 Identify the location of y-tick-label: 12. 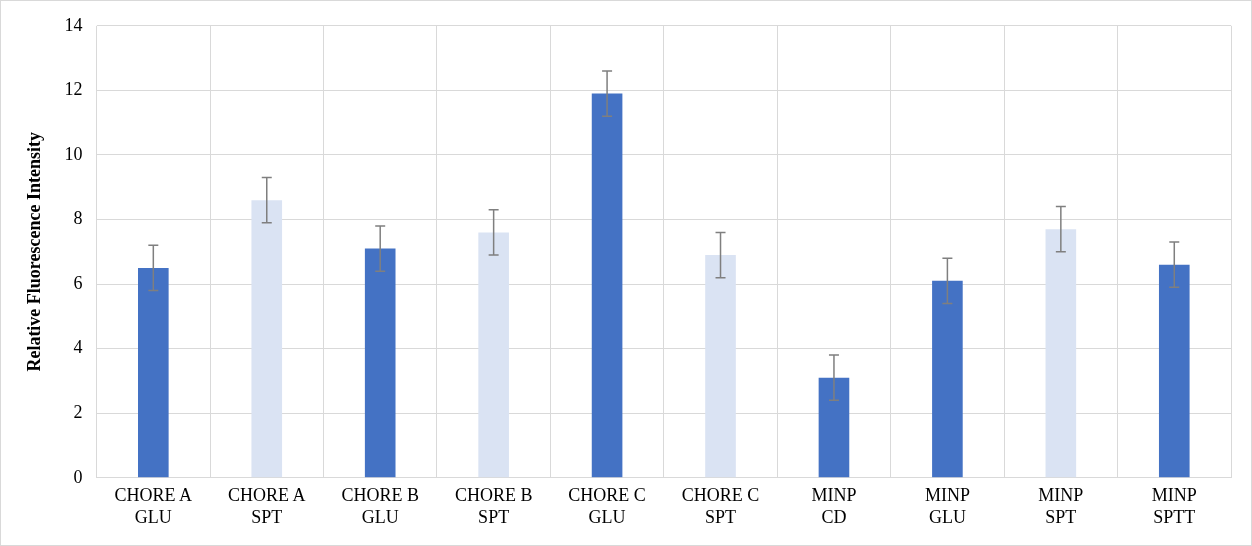
(73, 89).